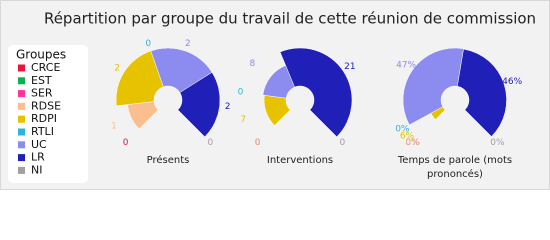 The height and width of the screenshot is (240, 550). What do you see at coordinates (42, 131) in the screenshot?
I see `legend-label: RTLI` at bounding box center [42, 131].